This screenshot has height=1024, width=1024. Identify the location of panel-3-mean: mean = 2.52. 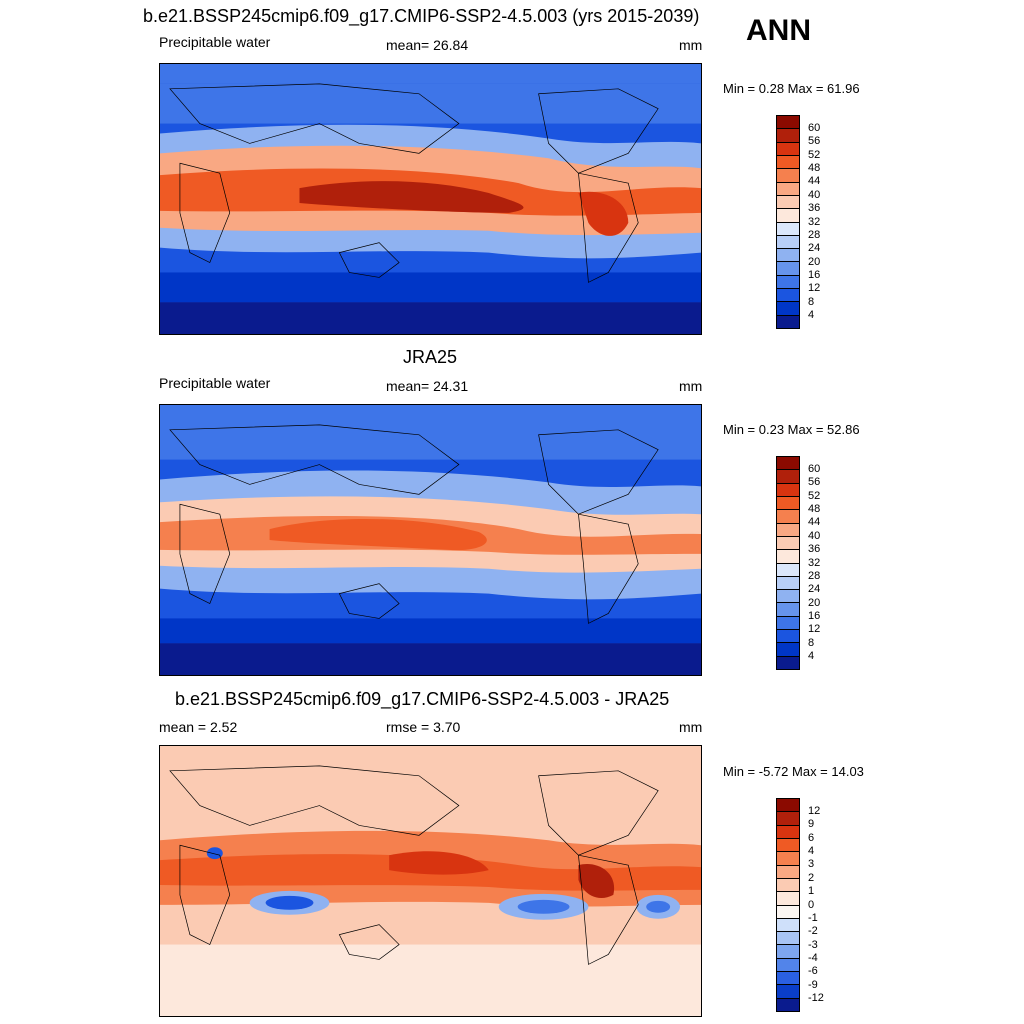
(198, 727).